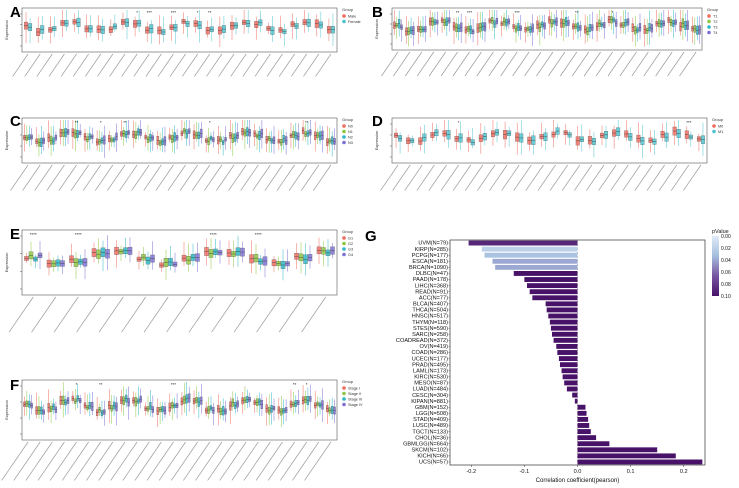 The height and width of the screenshot is (488, 739). I want to click on category-label: READ(N=91), so click(431, 292).